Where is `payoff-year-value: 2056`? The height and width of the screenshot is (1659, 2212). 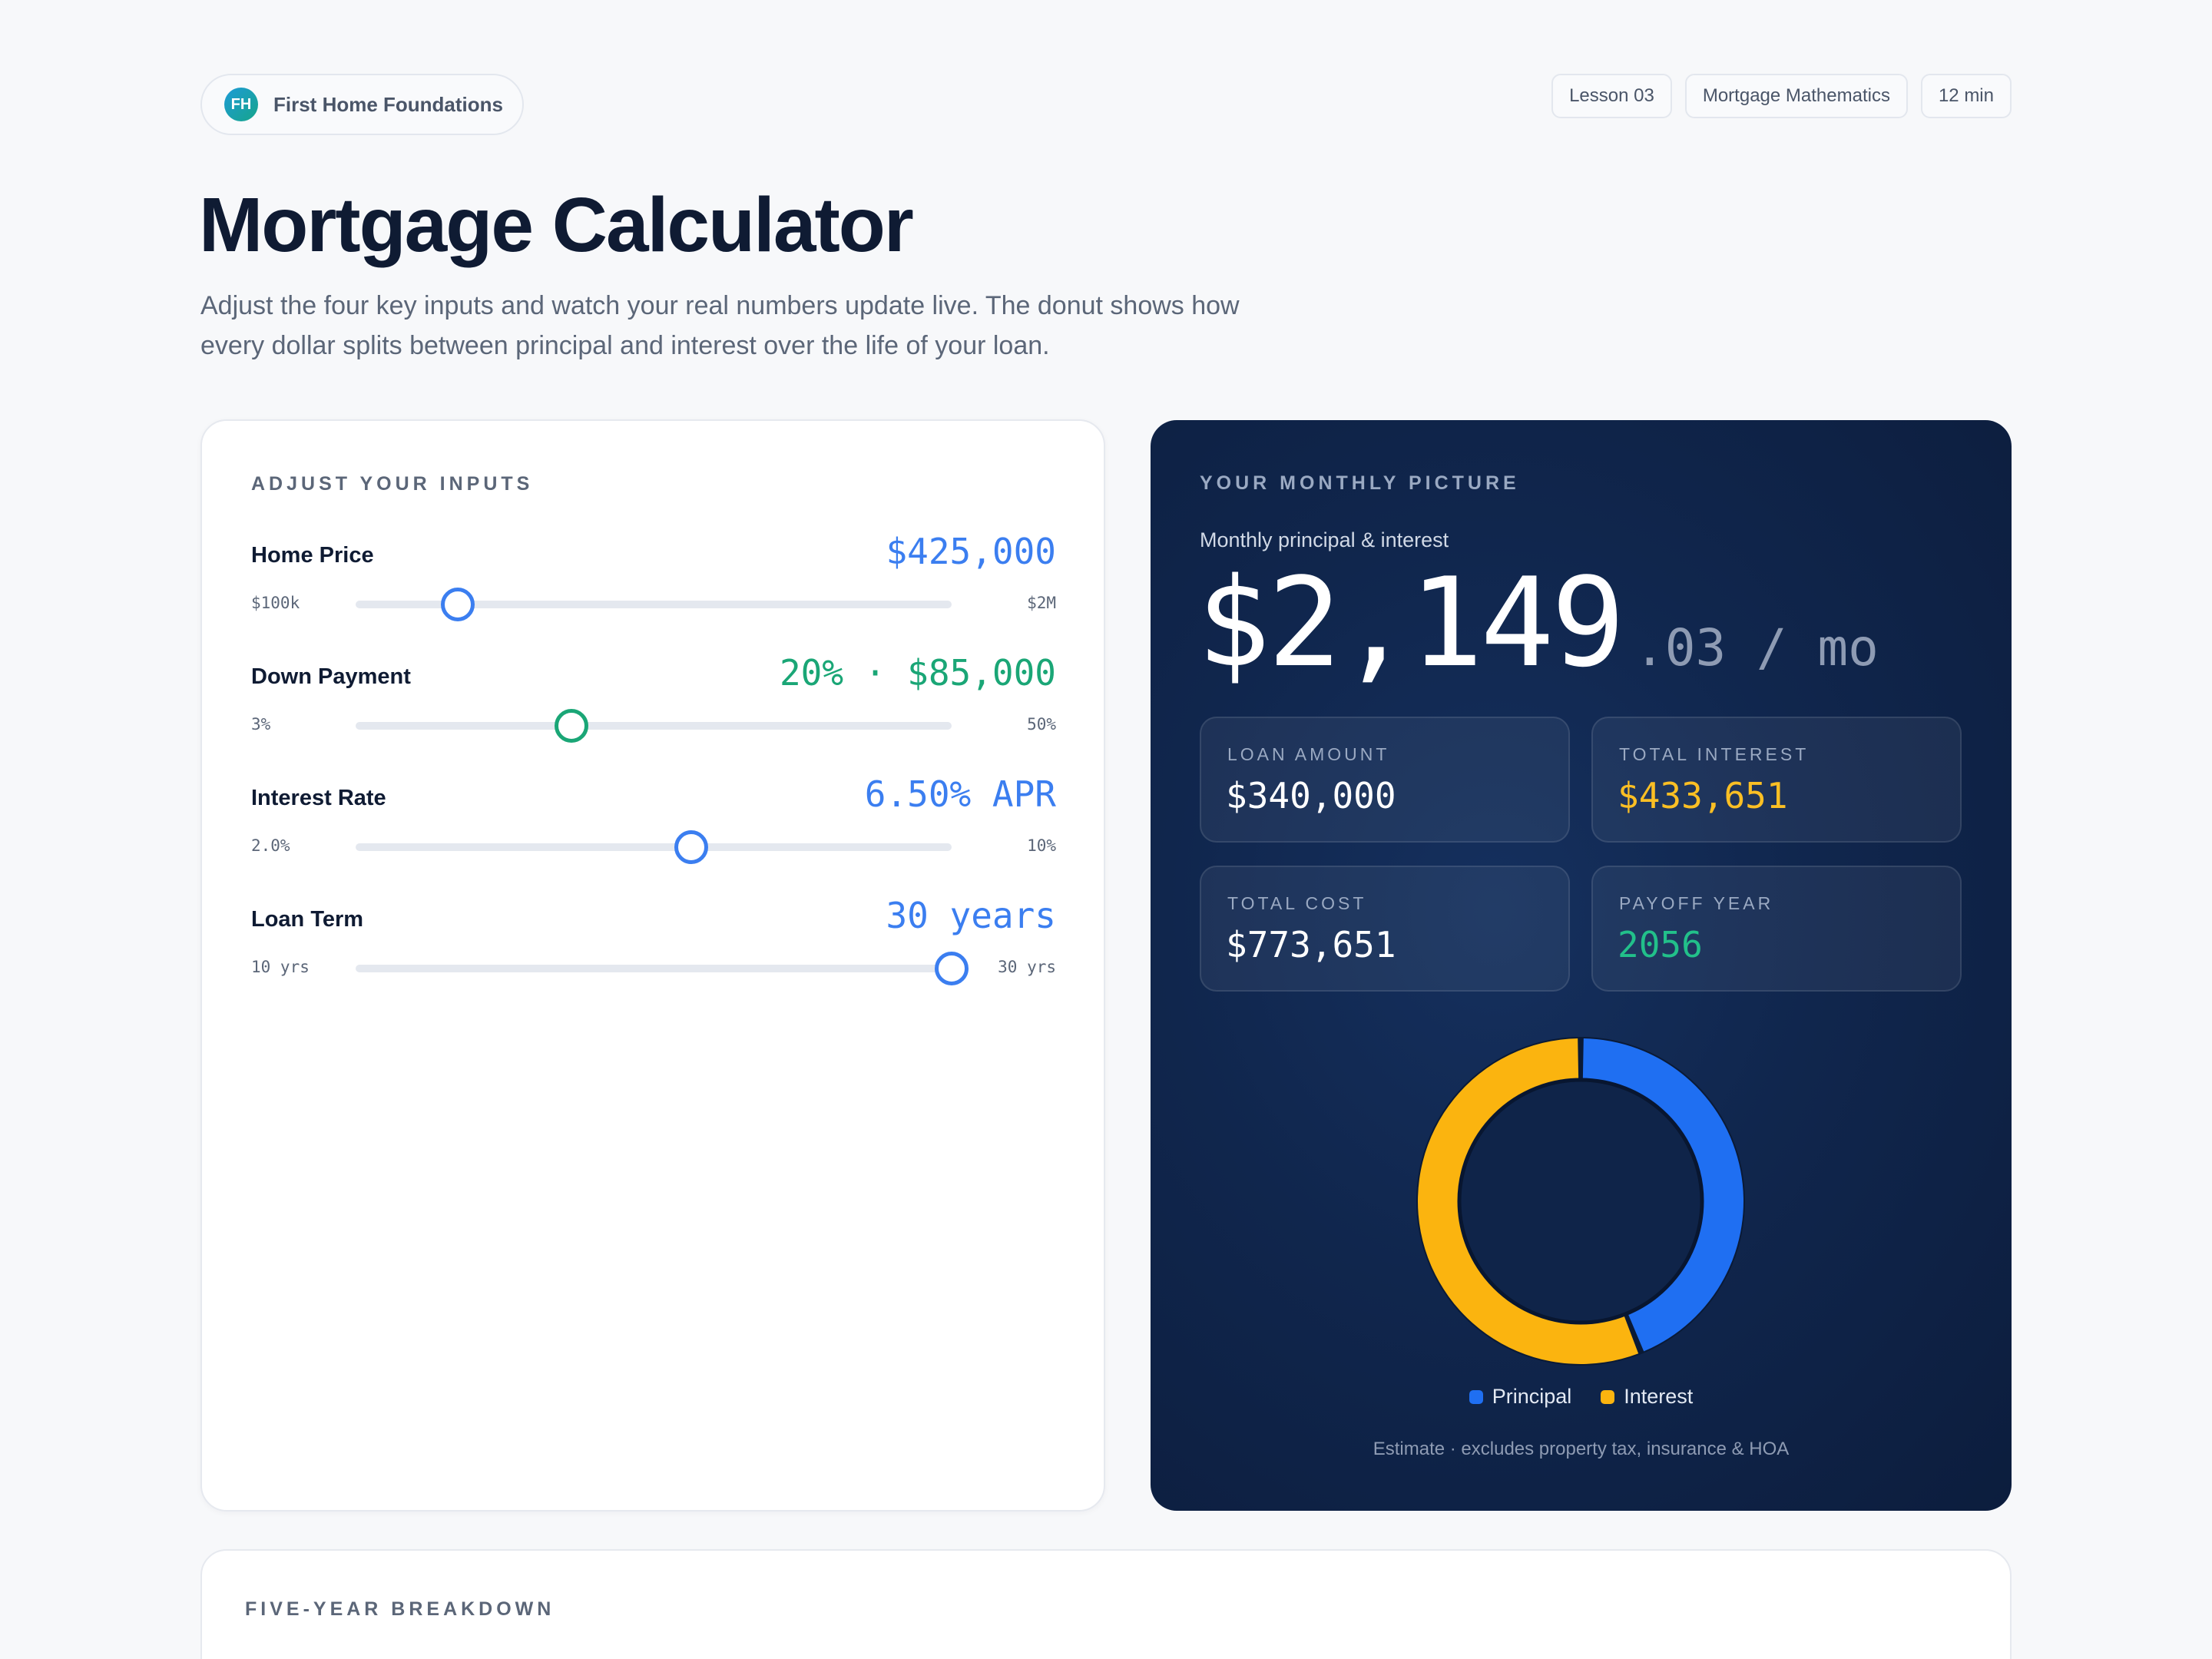
payoff-year-value: 2056 is located at coordinates (1661, 945).